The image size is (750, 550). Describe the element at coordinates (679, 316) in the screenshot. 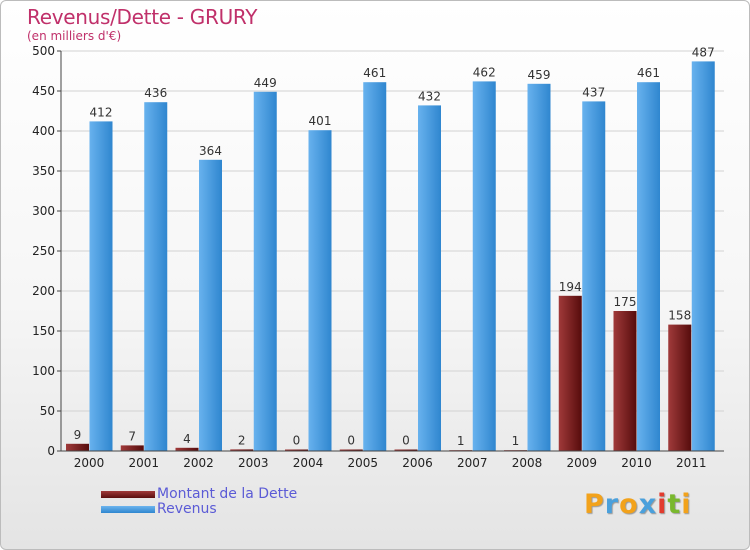

I see `data-label-debt: 158` at that location.